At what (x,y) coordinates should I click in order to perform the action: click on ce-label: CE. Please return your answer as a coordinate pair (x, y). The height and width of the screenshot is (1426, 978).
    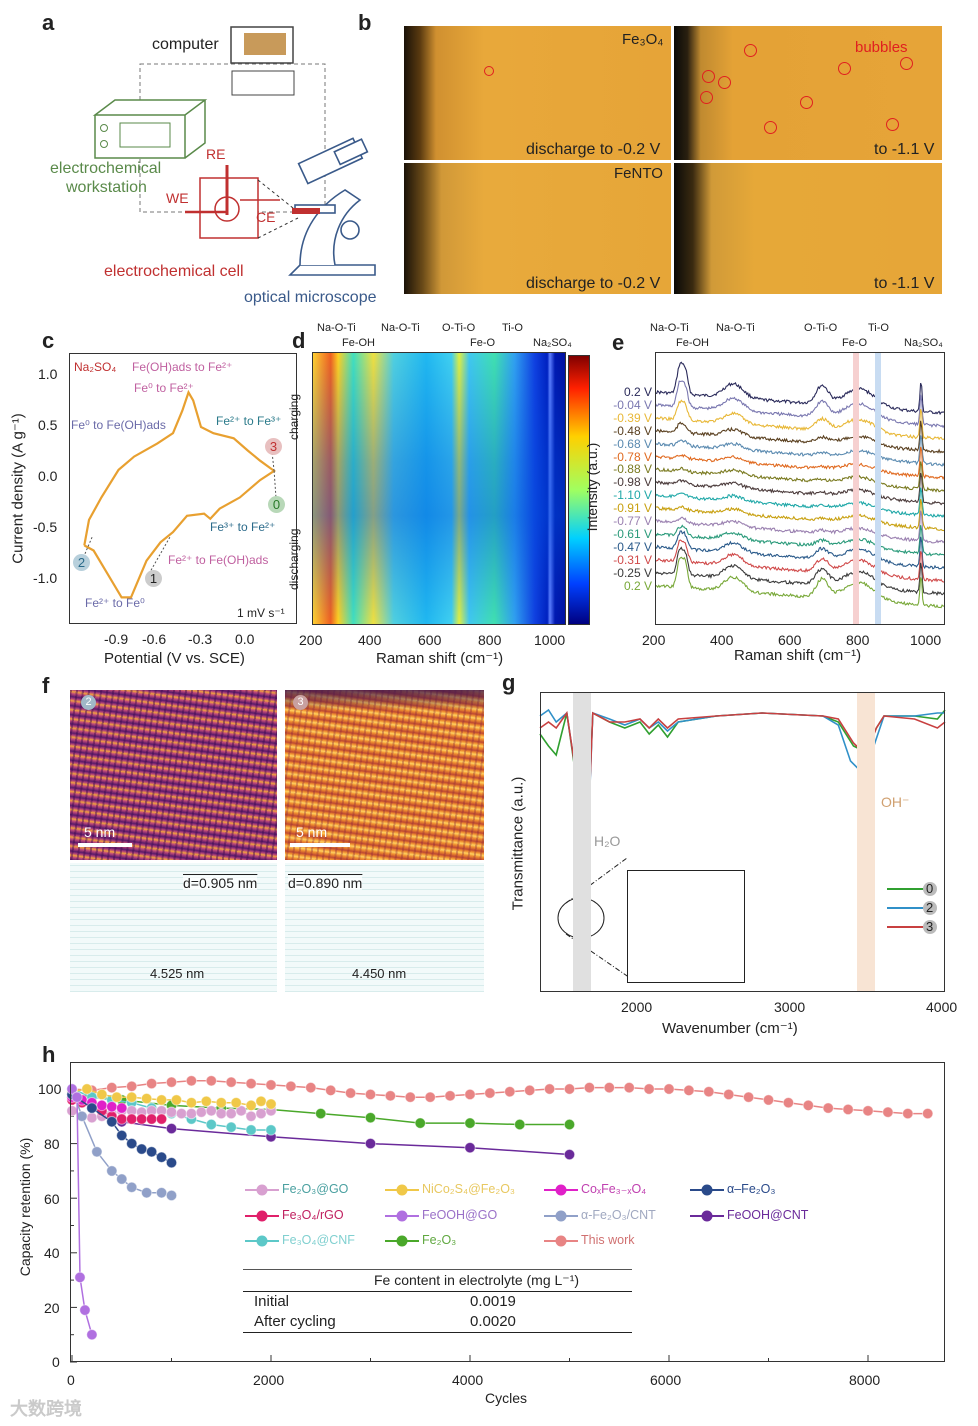
    Looking at the image, I should click on (266, 217).